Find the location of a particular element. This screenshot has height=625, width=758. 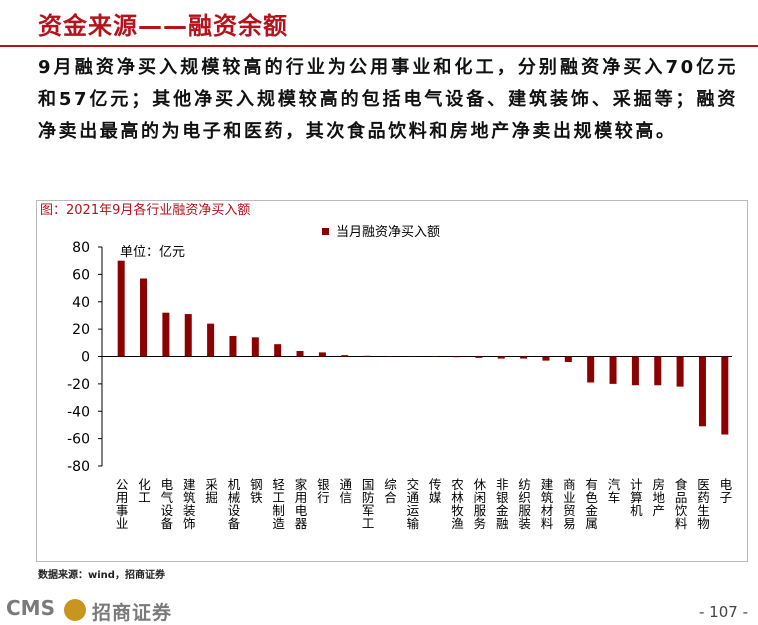

logo-text: CMS is located at coordinates (30, 608).